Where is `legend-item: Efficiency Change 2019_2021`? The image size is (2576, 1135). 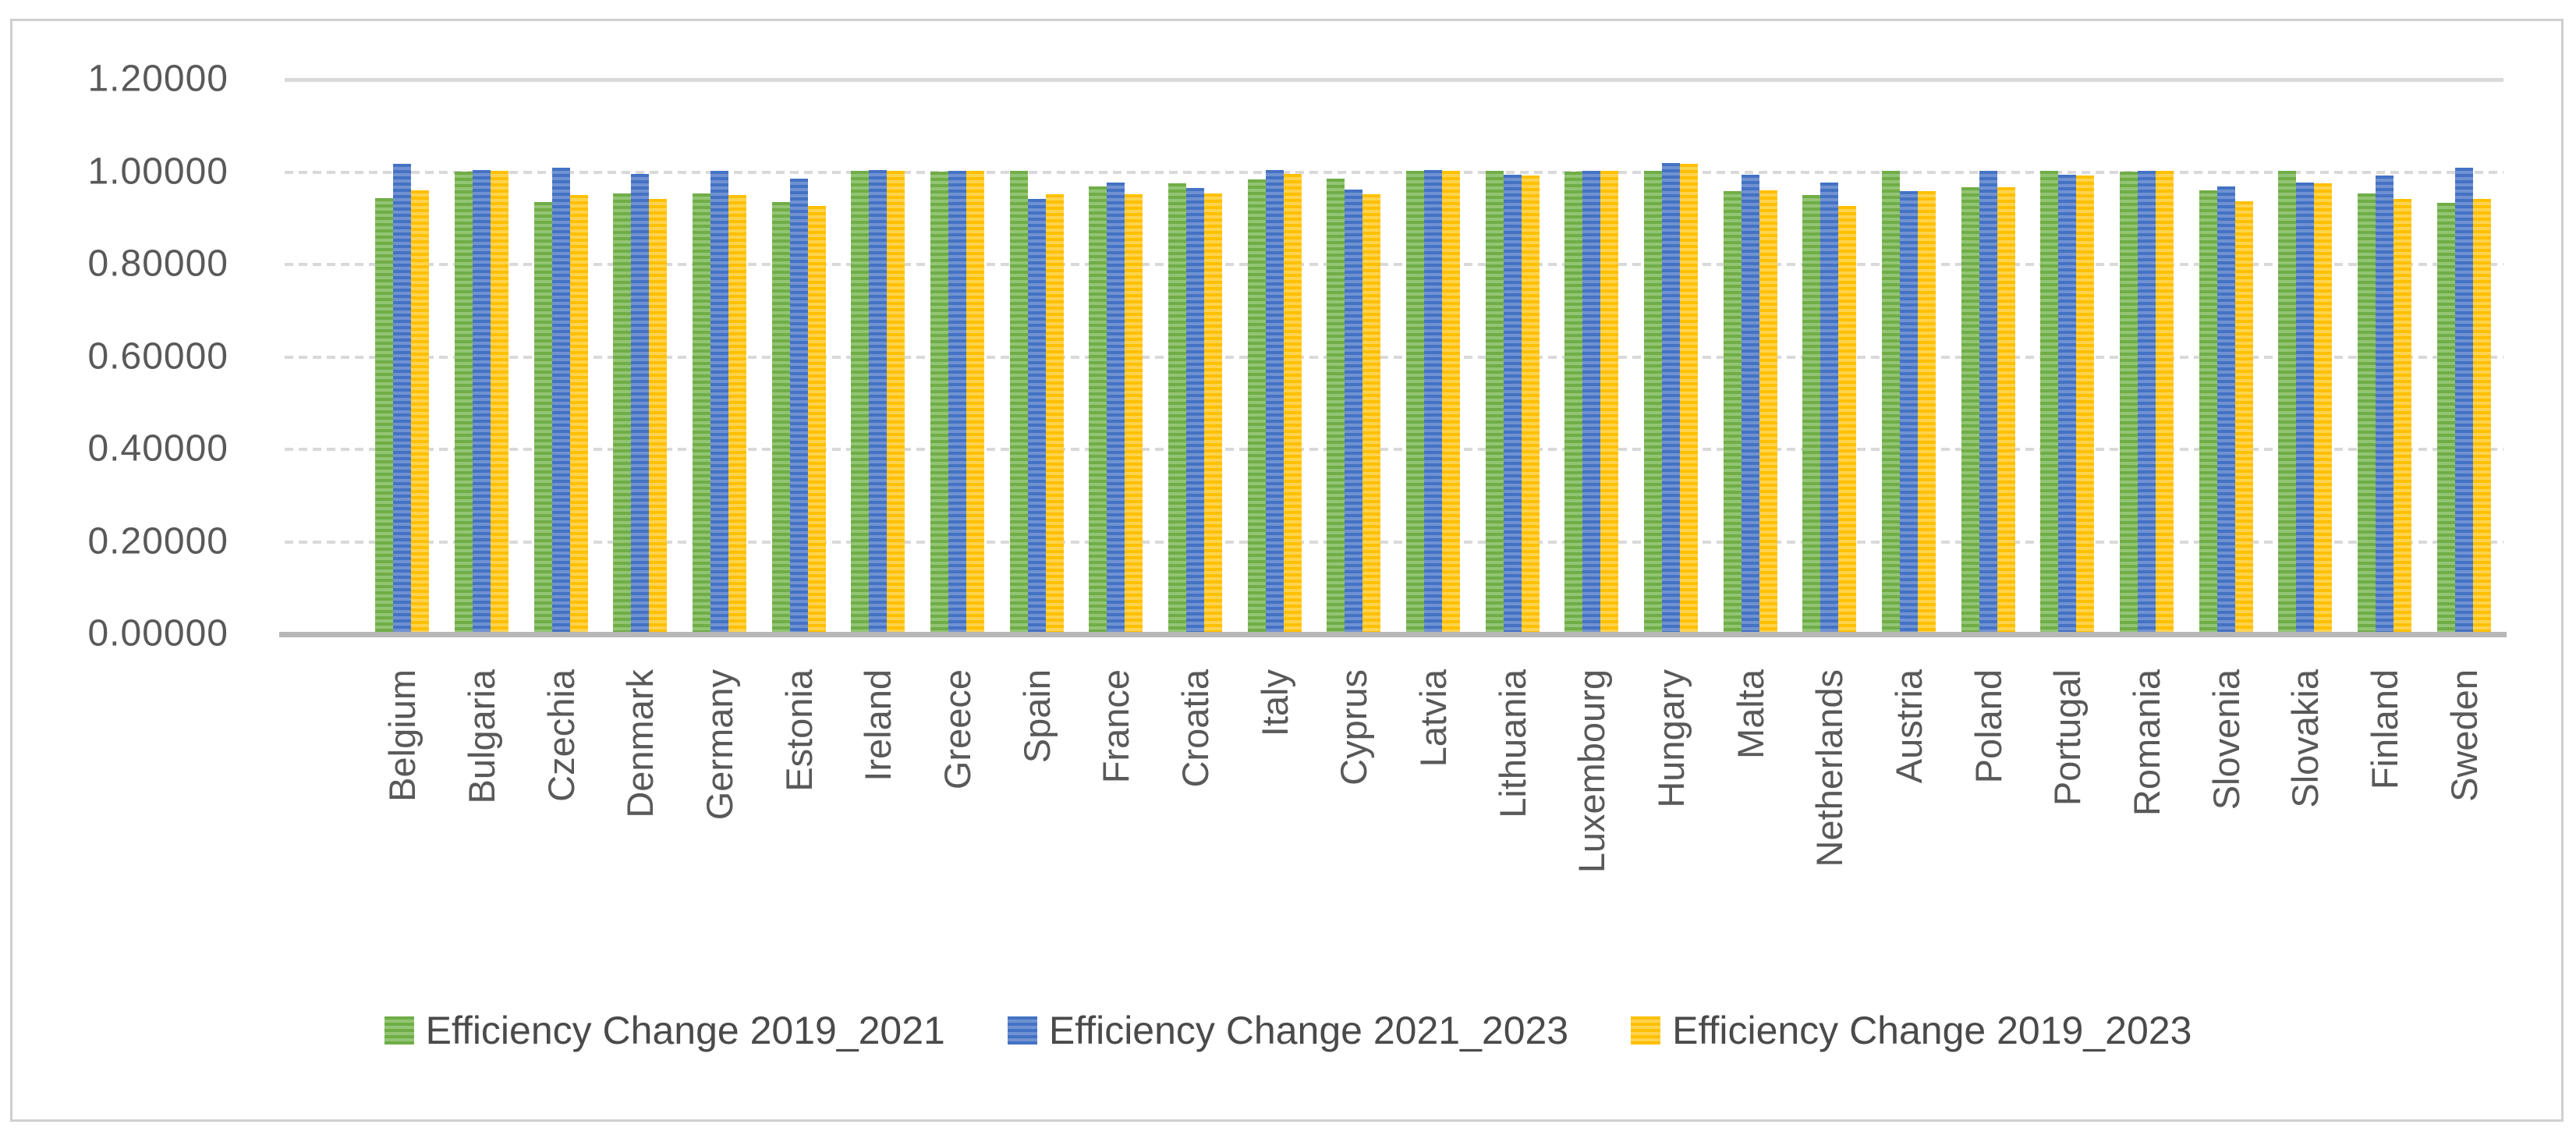 legend-item: Efficiency Change 2019_2021 is located at coordinates (665, 1030).